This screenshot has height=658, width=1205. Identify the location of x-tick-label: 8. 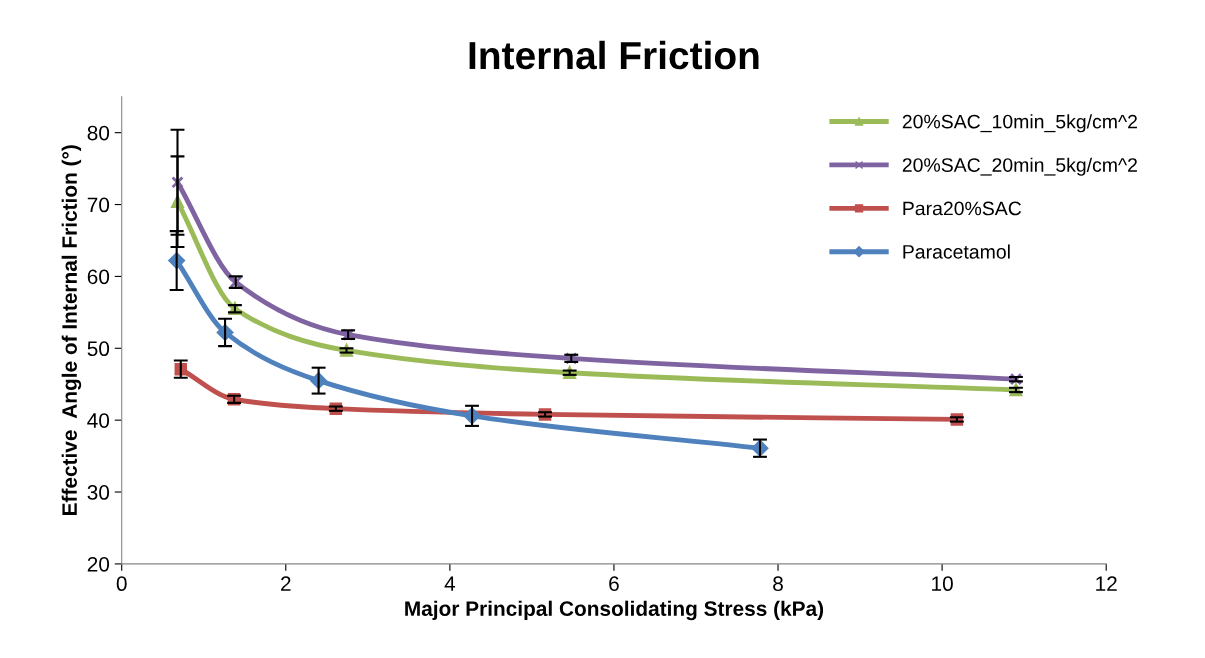
(778, 584).